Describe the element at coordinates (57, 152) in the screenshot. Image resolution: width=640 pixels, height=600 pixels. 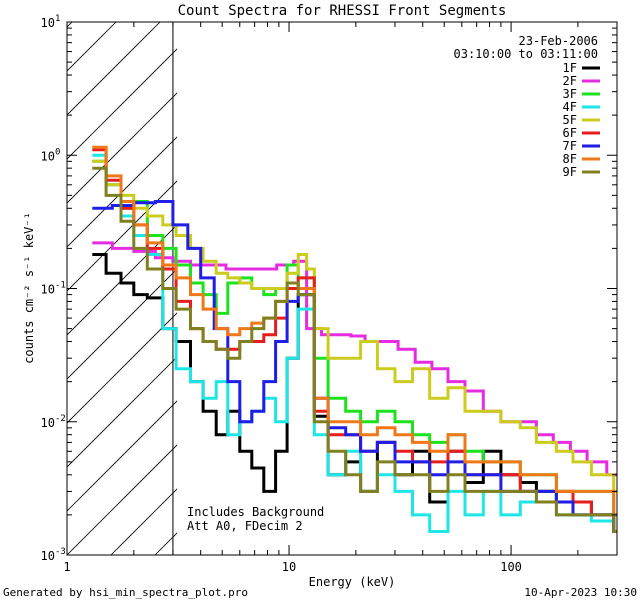
I see `y-tick-exponent: 0` at that location.